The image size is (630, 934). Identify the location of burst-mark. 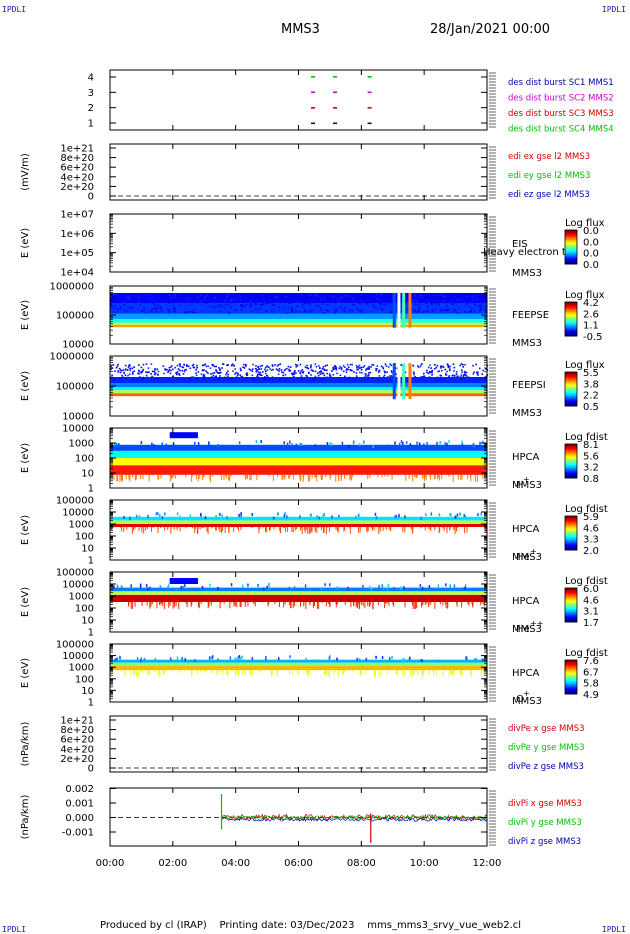
(369, 108).